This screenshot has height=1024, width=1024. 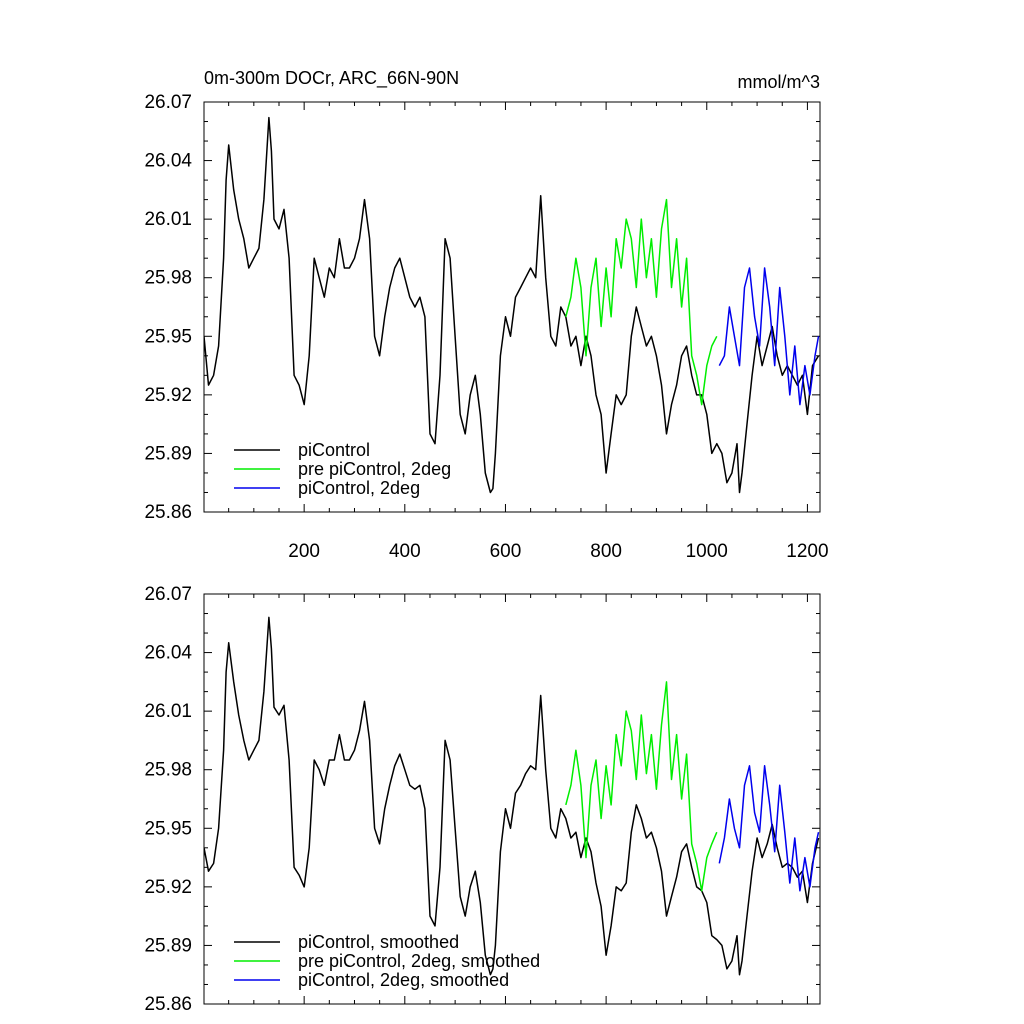 I want to click on x-tick-label: 200, so click(x=304, y=551).